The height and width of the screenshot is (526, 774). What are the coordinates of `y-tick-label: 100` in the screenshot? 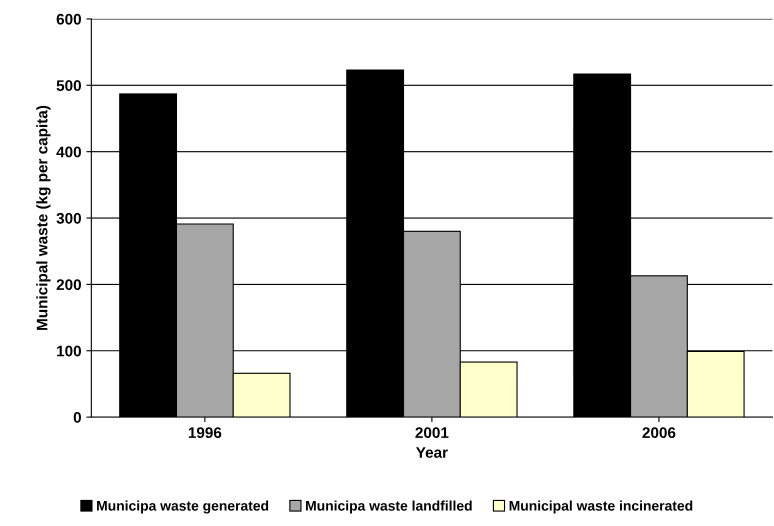 It's located at (69, 351).